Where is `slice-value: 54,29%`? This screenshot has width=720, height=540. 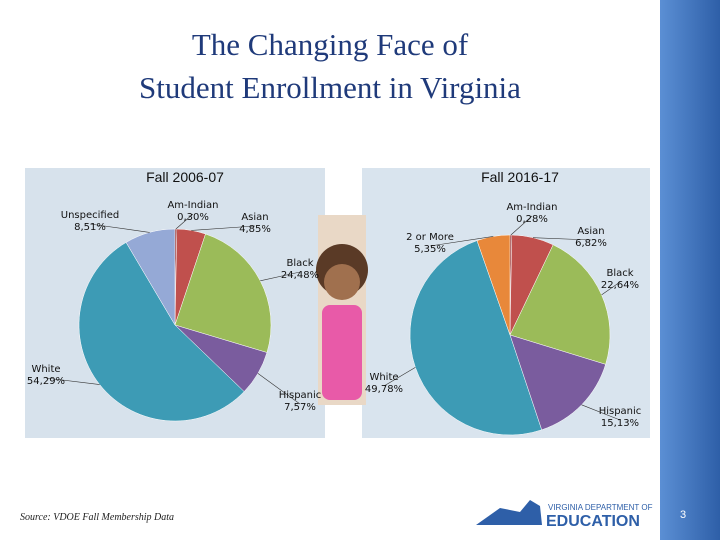
slice-value: 54,29% is located at coordinates (46, 381).